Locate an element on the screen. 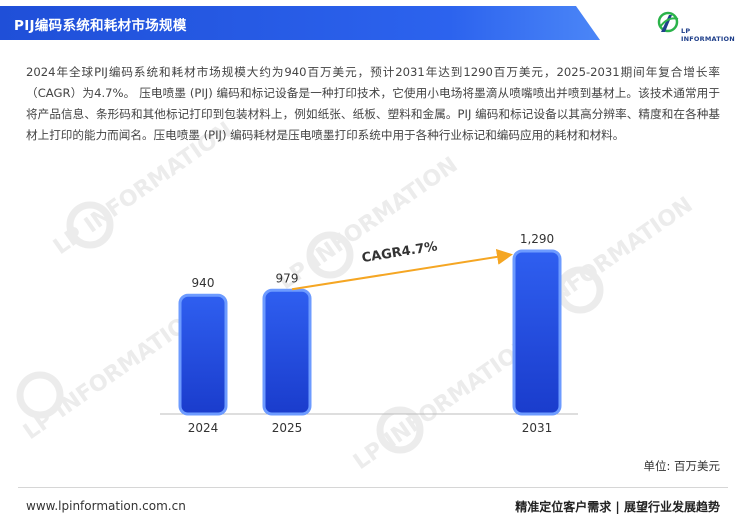 The height and width of the screenshot is (524, 746). x-tick-2024: 2024 is located at coordinates (203, 428).